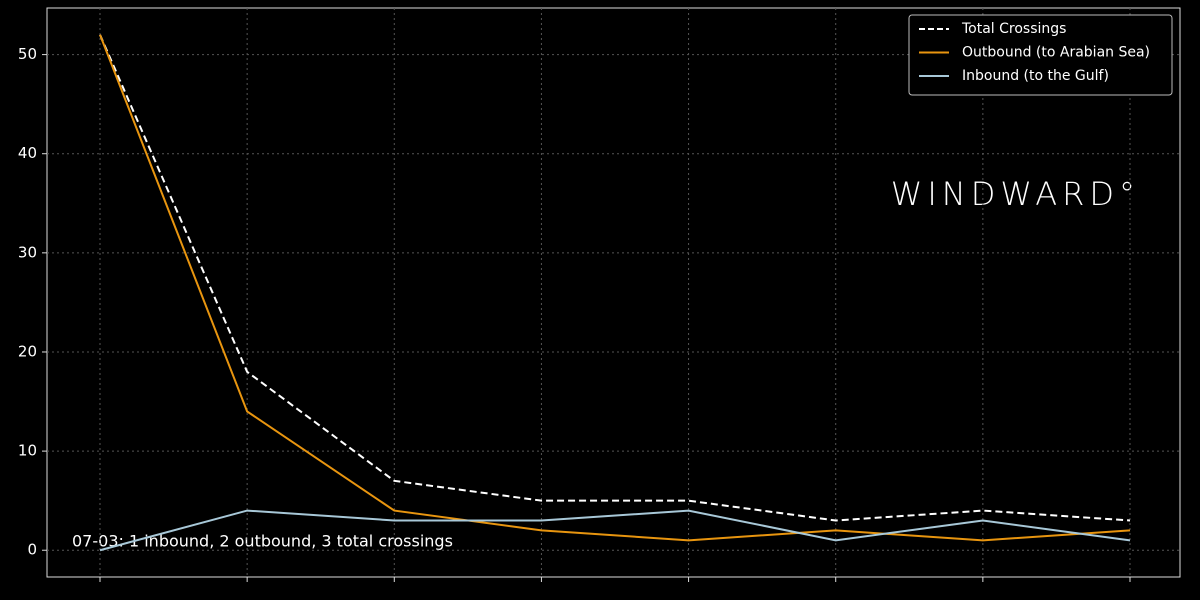 Image resolution: width=1200 pixels, height=600 pixels. I want to click on y-tick-label: 40, so click(27, 153).